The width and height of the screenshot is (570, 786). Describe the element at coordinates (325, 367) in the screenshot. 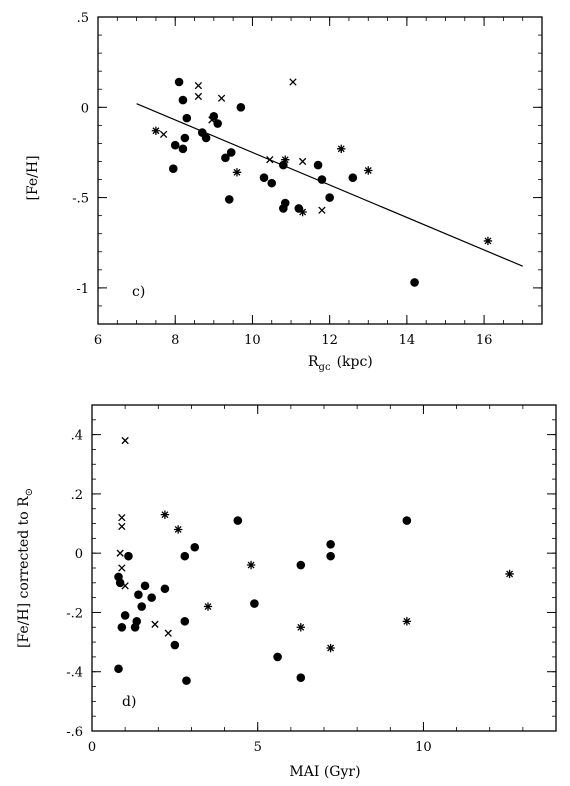

I see `x-axis-label-sub: gc` at that location.